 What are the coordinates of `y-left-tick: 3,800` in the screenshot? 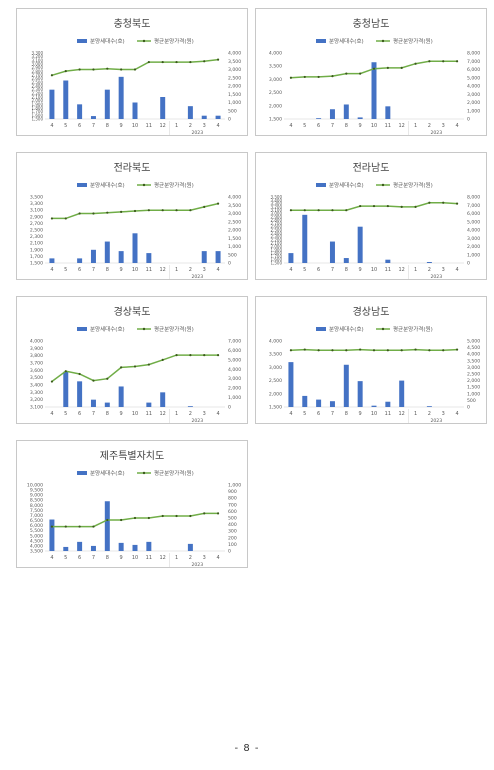 It's located at (36, 356).